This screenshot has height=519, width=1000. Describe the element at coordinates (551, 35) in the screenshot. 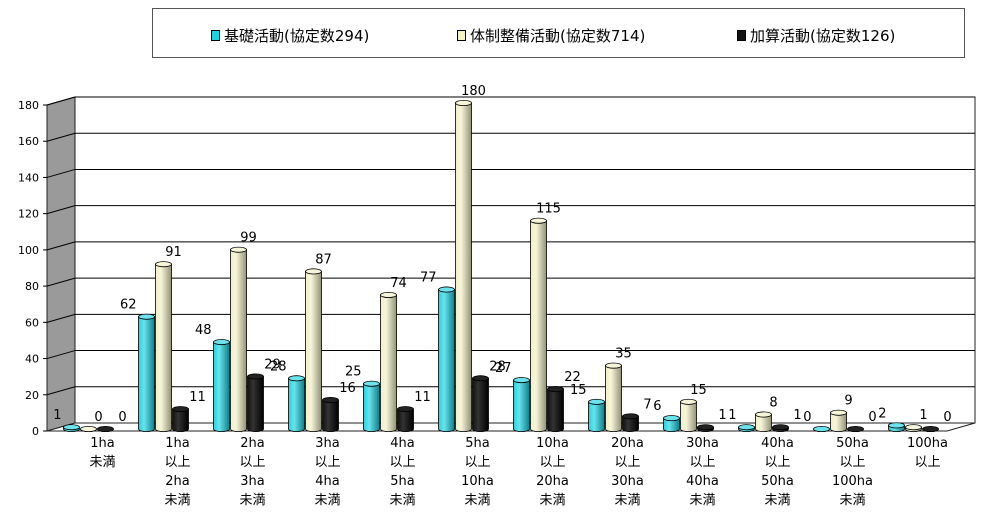

I see `legend-item-system: 体制整備活動(協定数714)` at that location.